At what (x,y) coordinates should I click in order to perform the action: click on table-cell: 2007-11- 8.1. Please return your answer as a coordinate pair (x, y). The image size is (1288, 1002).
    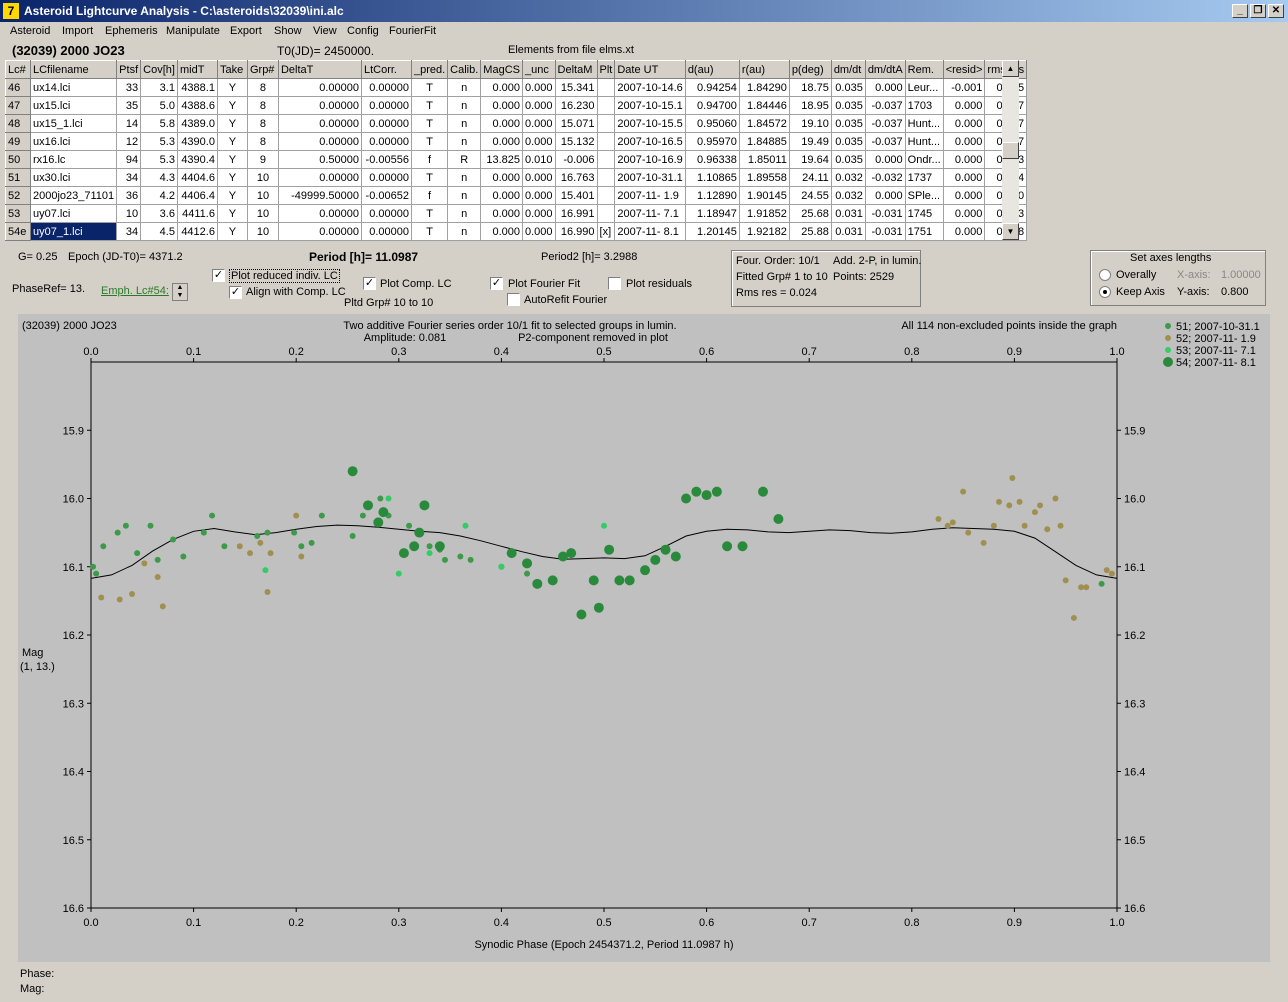
    Looking at the image, I should click on (650, 231).